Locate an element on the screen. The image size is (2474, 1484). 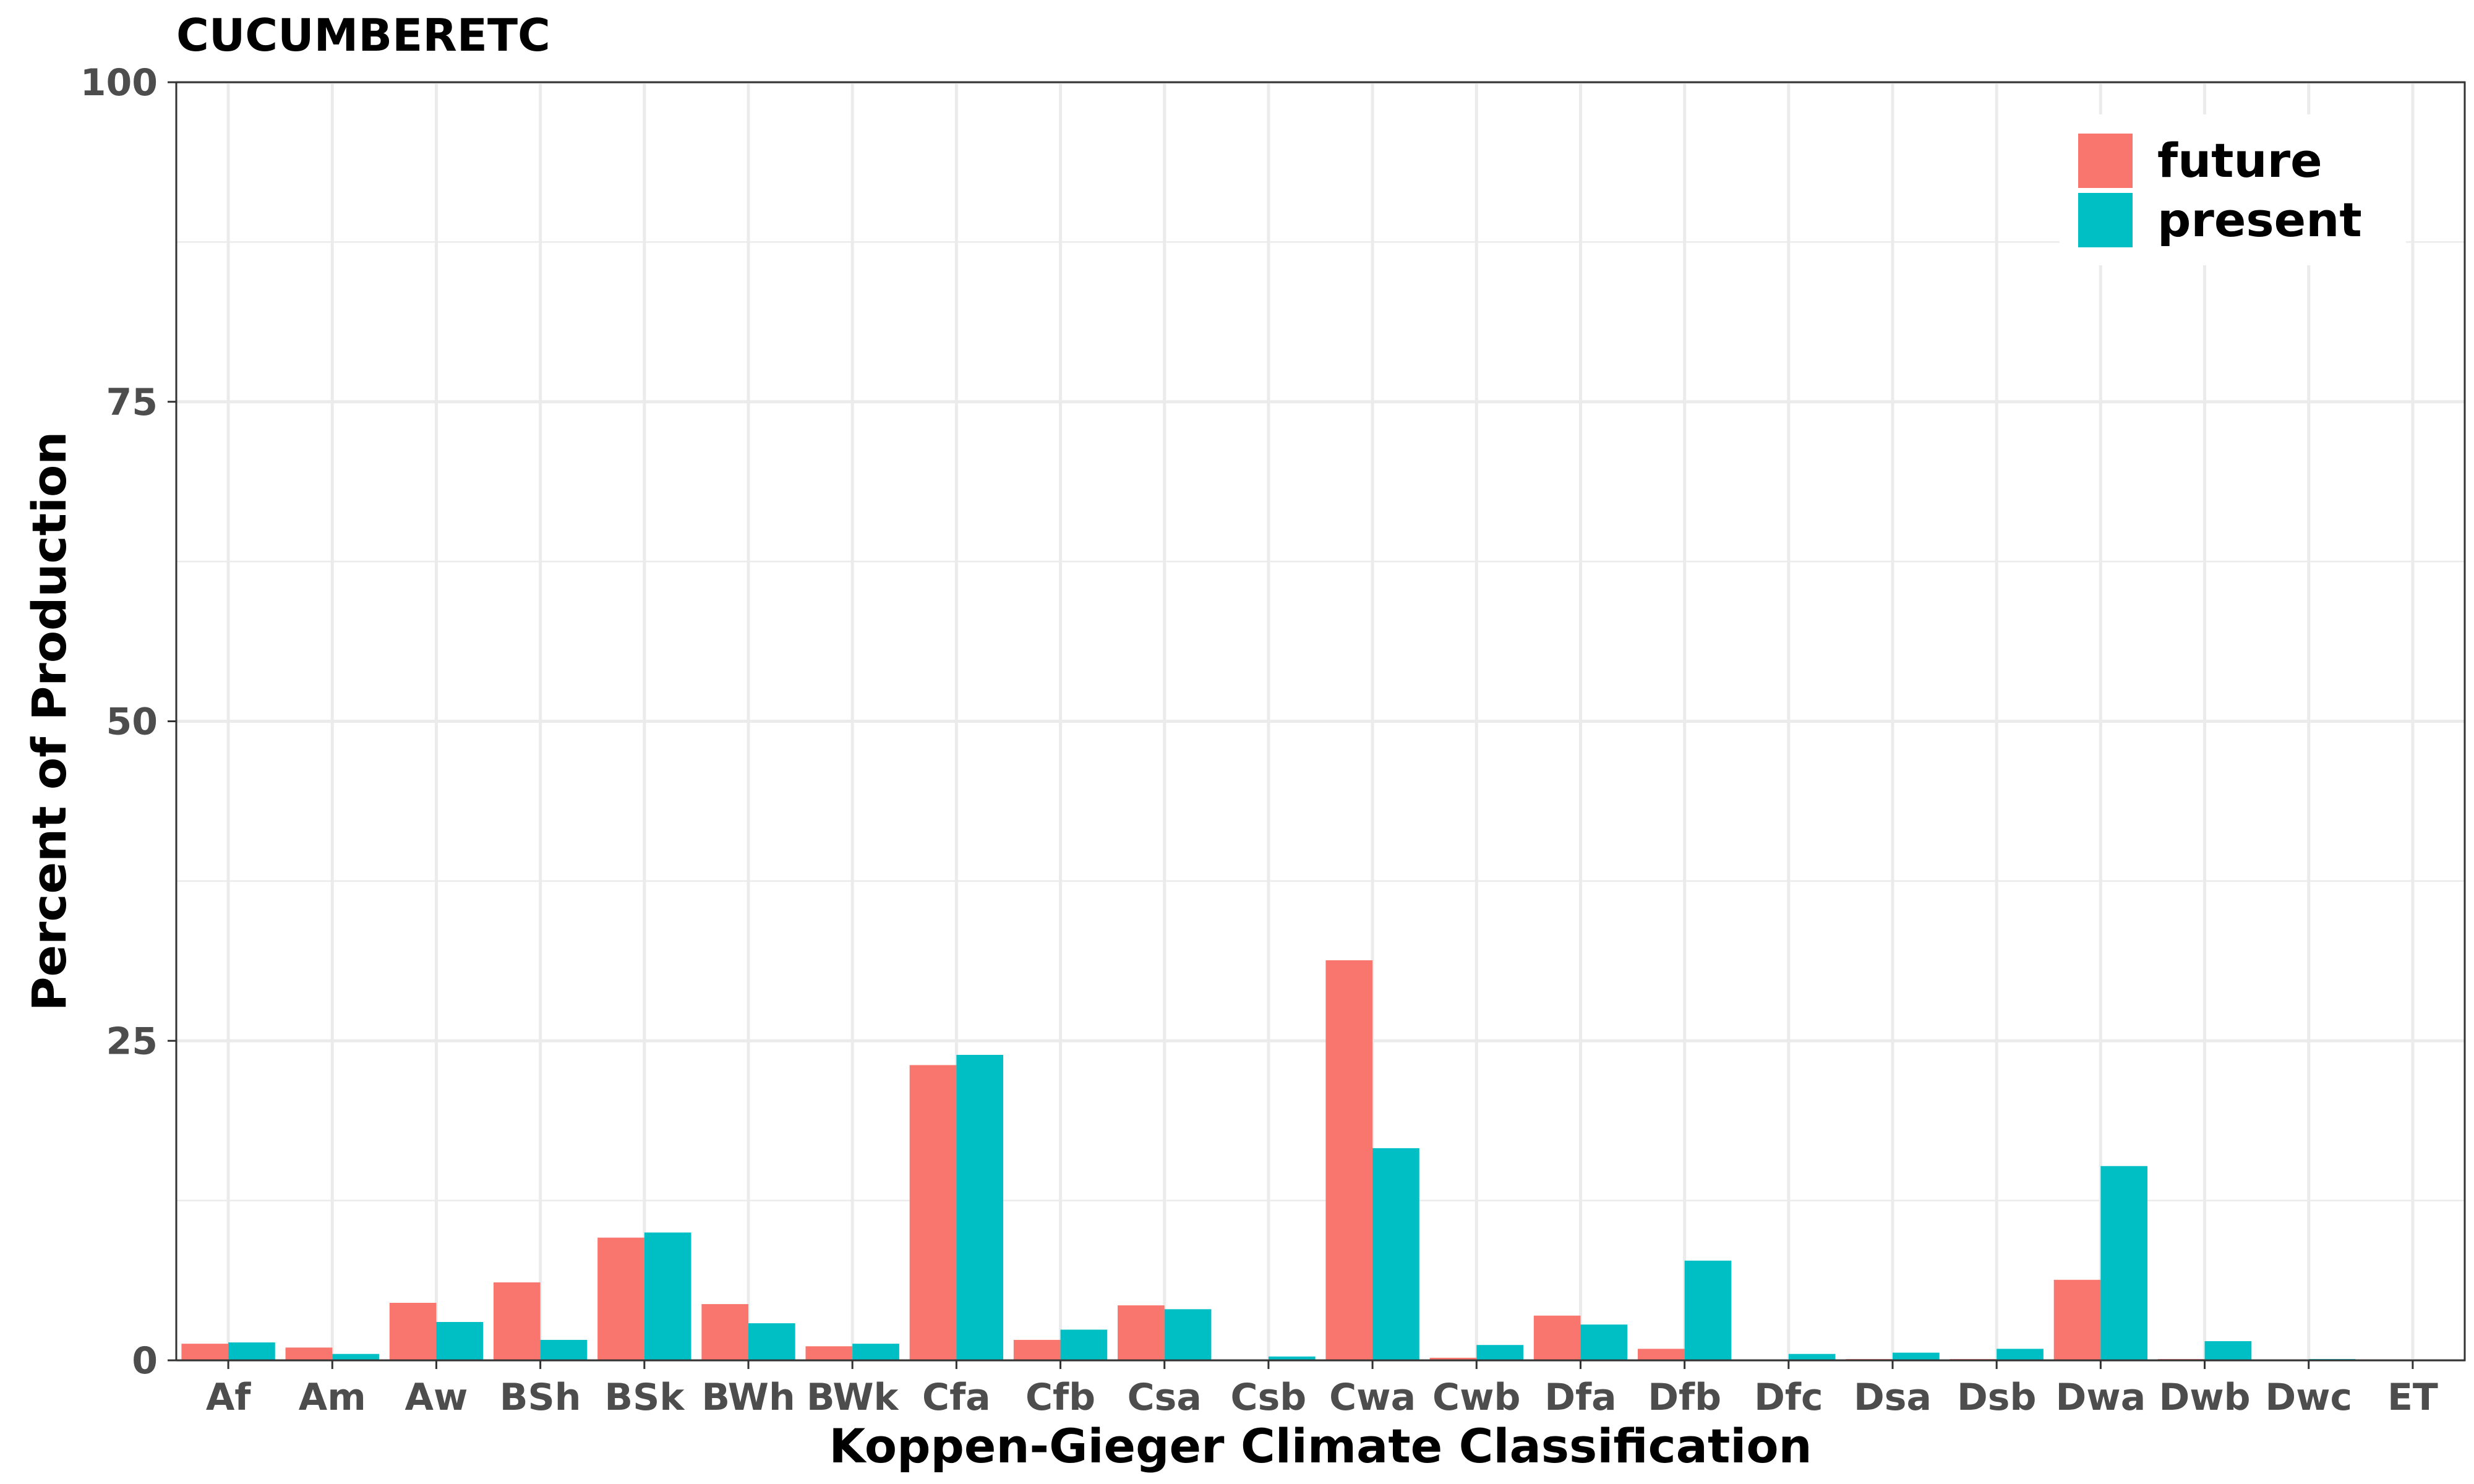
bar-future-BWh is located at coordinates (724, 1332).